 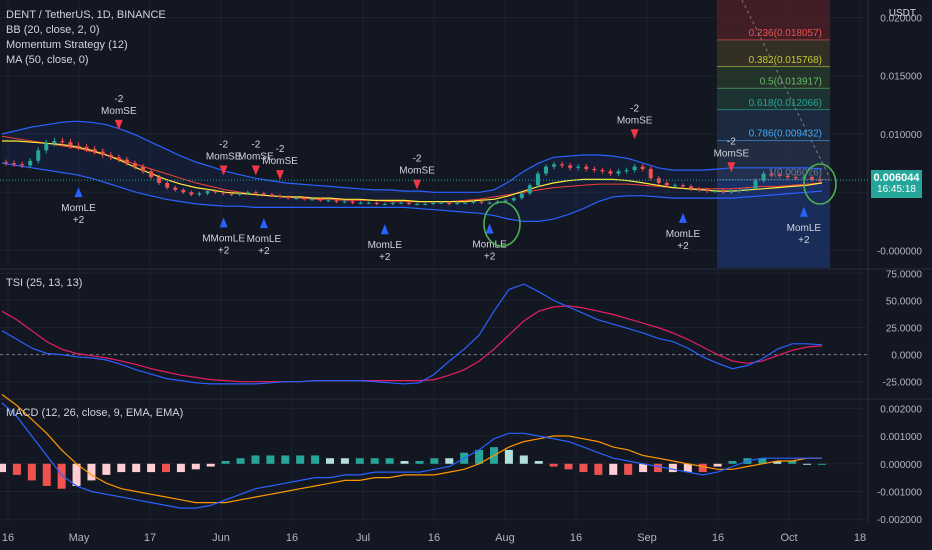 I want to click on tsi-y-tick-label: 50.0000, so click(x=904, y=301).